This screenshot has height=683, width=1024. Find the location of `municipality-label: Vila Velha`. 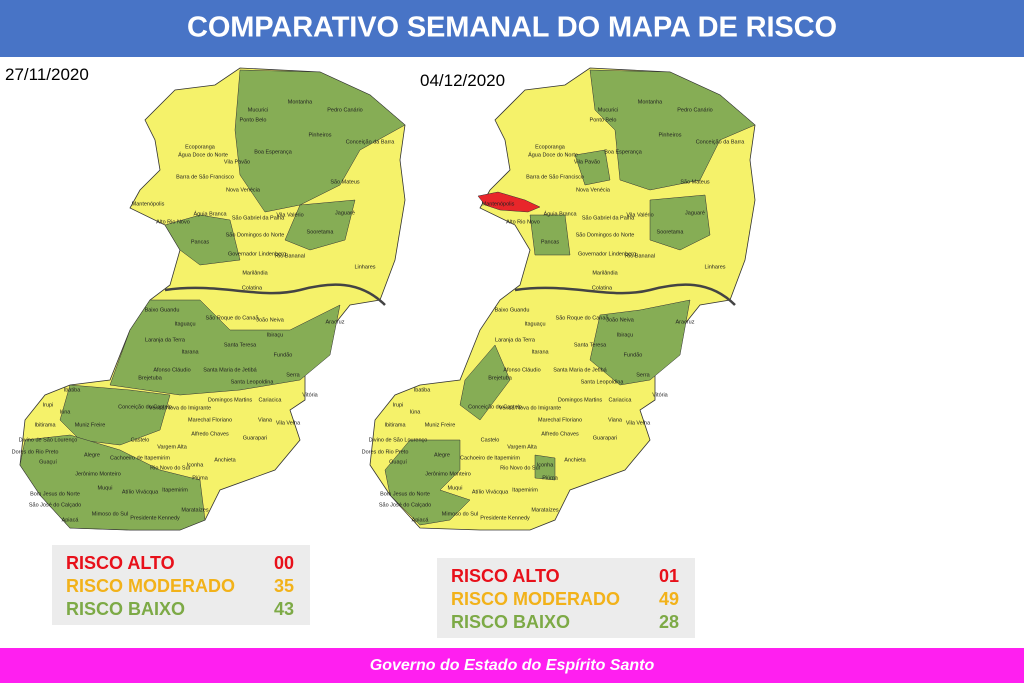

municipality-label: Vila Velha is located at coordinates (288, 423).